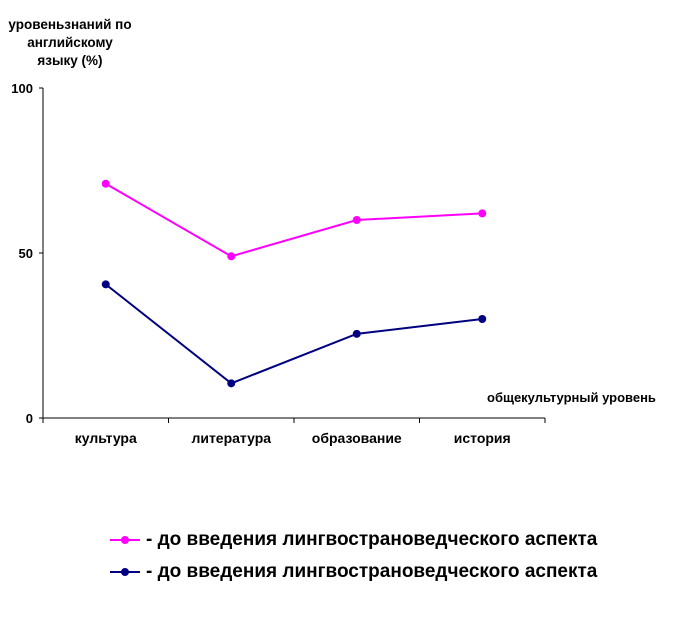  Describe the element at coordinates (70, 24) in the screenshot. I see `y-axis-label-line: уровеньзнаний по` at that location.